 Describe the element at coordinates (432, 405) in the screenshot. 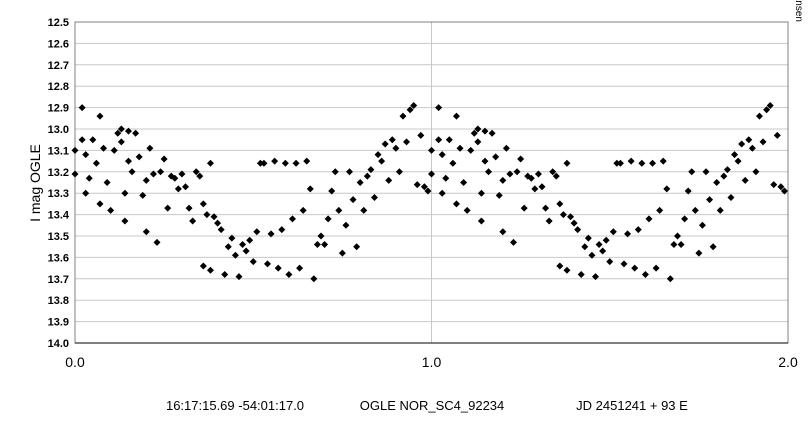

I see `footer-text: OGLE NOR_SC4_92234` at that location.